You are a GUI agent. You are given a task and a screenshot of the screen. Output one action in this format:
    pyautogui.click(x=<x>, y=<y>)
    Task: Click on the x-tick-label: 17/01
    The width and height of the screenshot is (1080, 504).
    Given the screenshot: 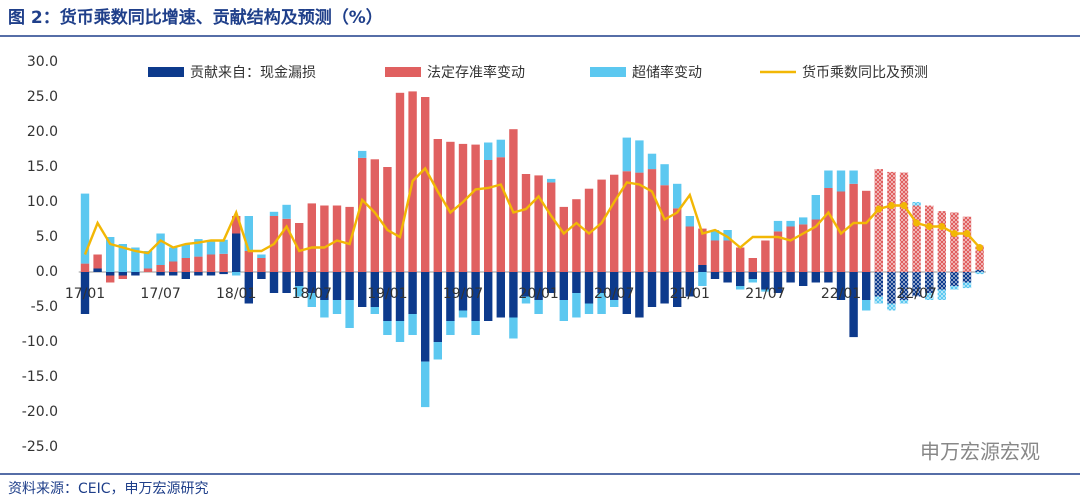 What is the action you would take?
    pyautogui.click(x=85, y=294)
    